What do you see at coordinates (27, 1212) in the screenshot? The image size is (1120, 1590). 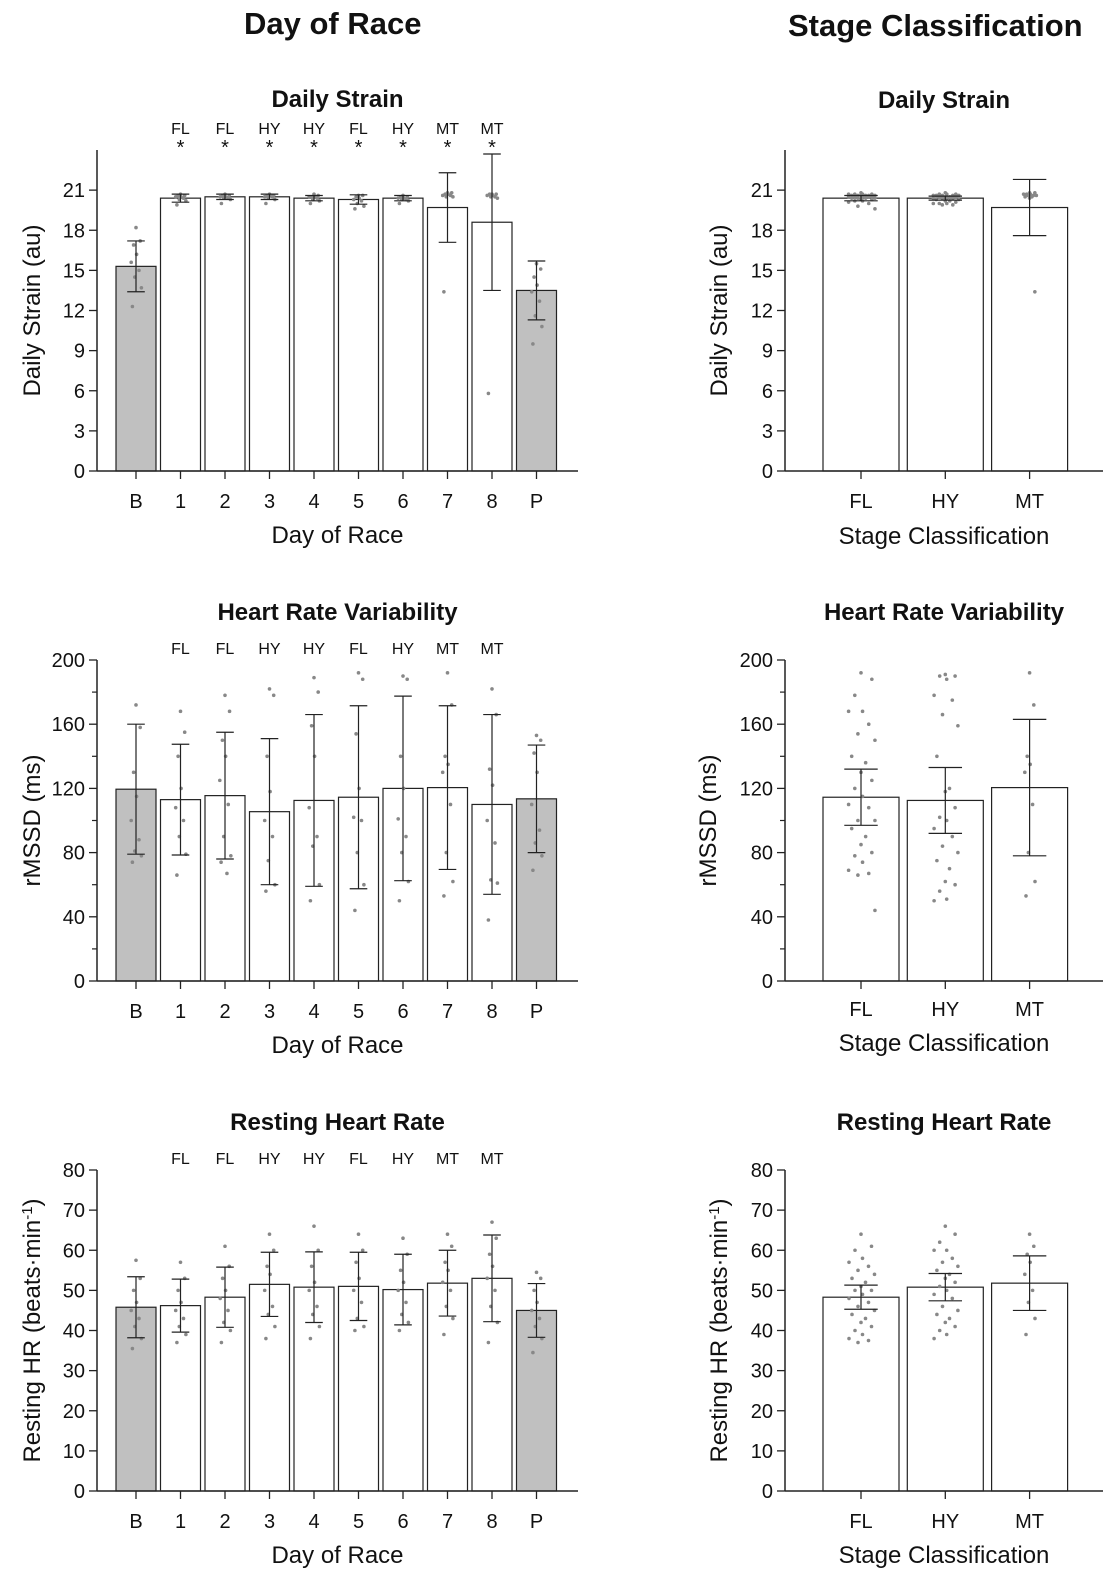 I see `y-axis-label-superscript: -1` at bounding box center [27, 1212].